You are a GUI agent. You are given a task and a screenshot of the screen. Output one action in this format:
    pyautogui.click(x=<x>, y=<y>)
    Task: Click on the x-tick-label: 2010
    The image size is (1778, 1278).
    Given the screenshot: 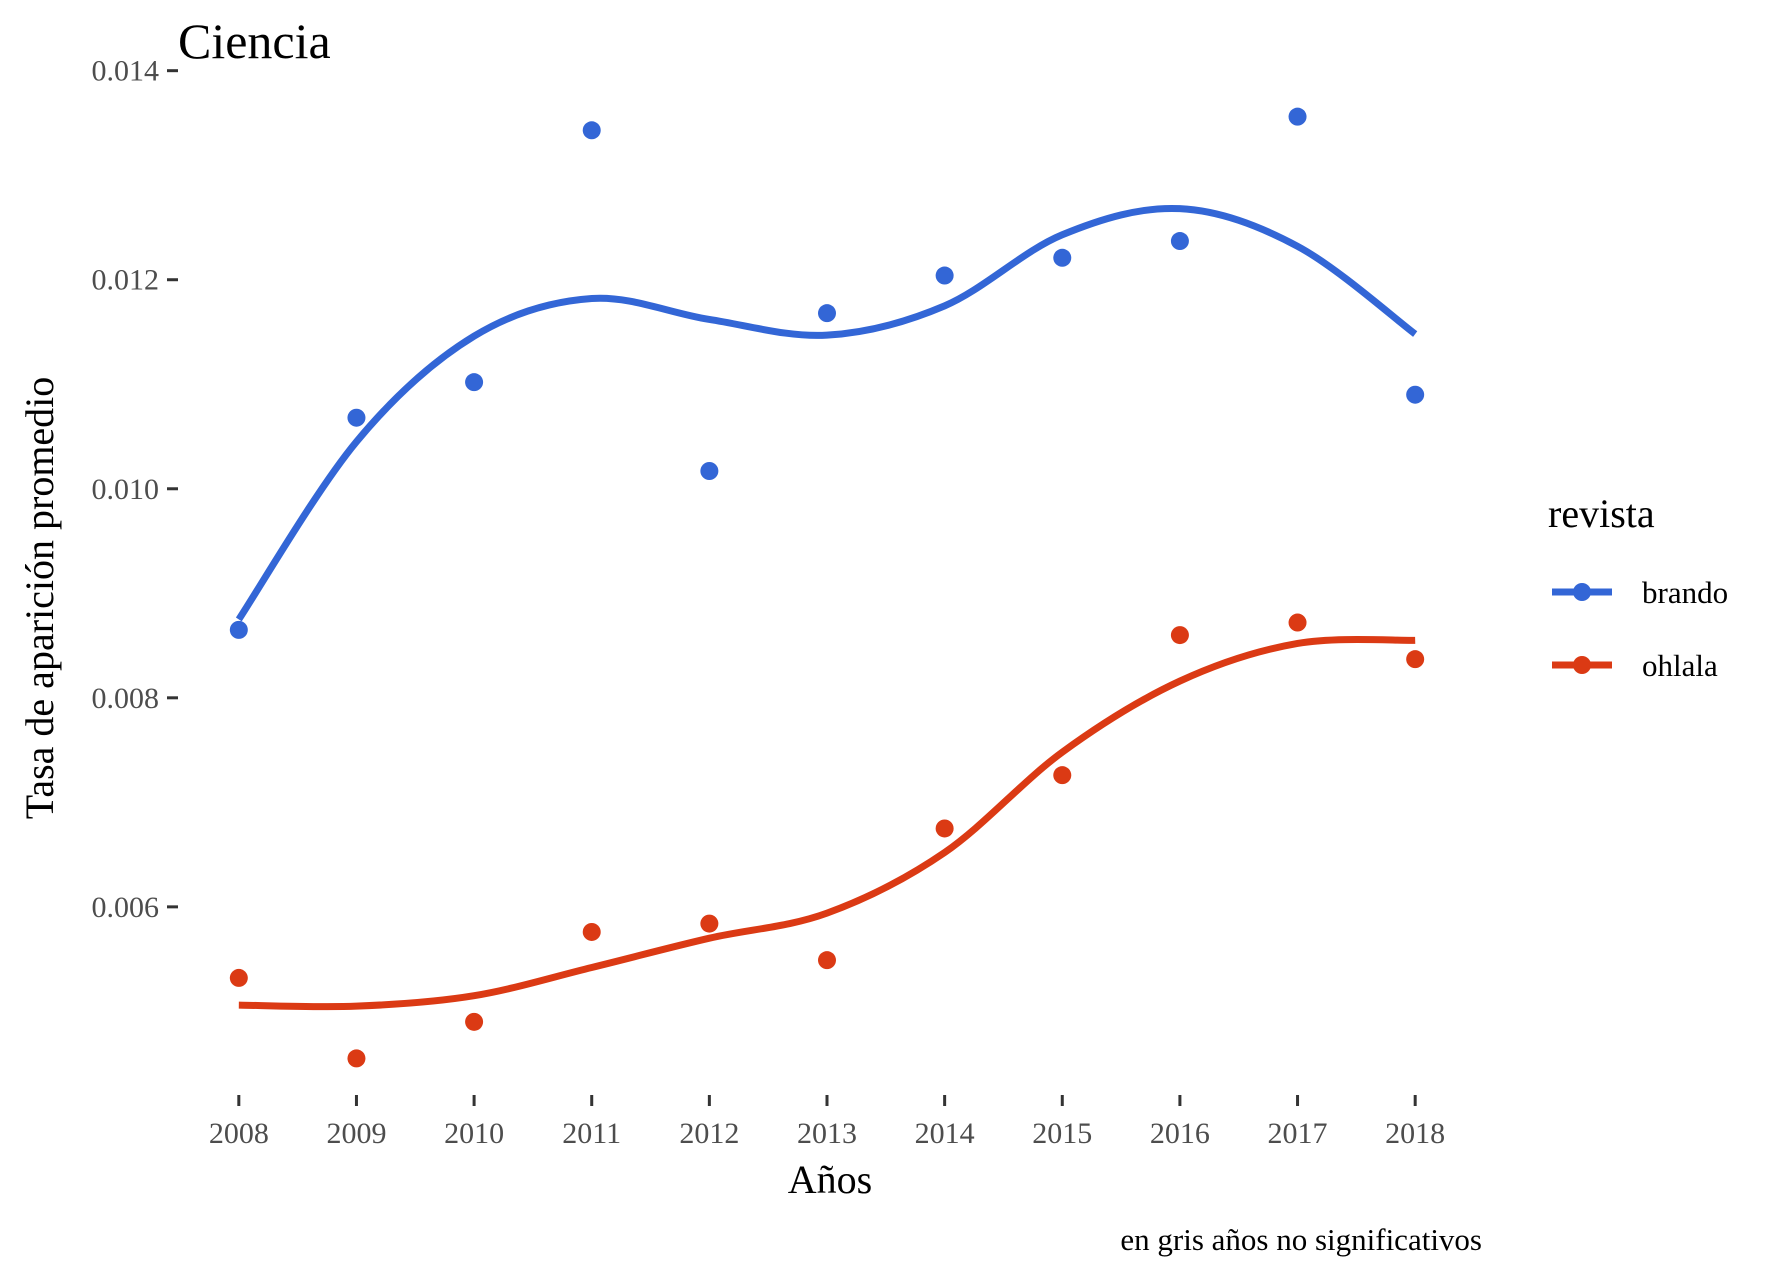 What is the action you would take?
    pyautogui.click(x=474, y=1133)
    